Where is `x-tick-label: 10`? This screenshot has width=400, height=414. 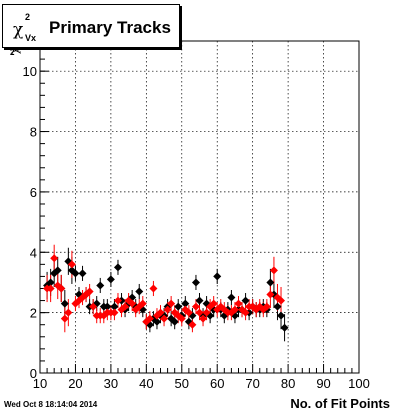 x-tick-label: 10 is located at coordinates (40, 383).